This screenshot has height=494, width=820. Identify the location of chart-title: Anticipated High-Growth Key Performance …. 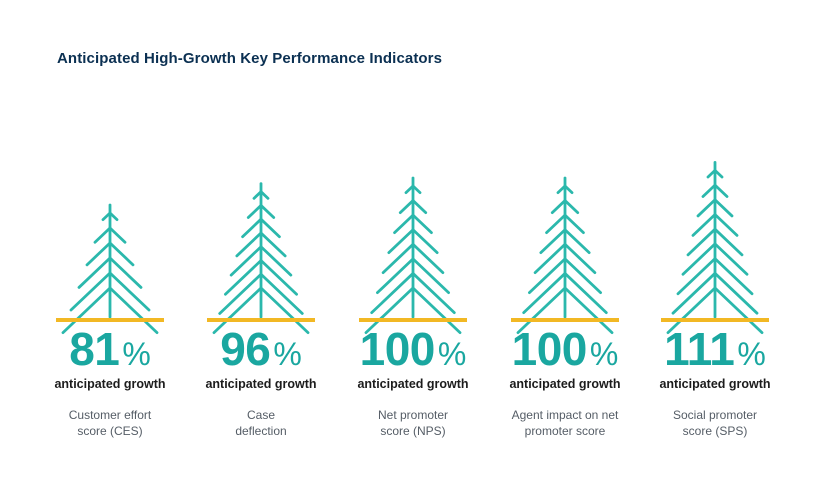
(250, 58).